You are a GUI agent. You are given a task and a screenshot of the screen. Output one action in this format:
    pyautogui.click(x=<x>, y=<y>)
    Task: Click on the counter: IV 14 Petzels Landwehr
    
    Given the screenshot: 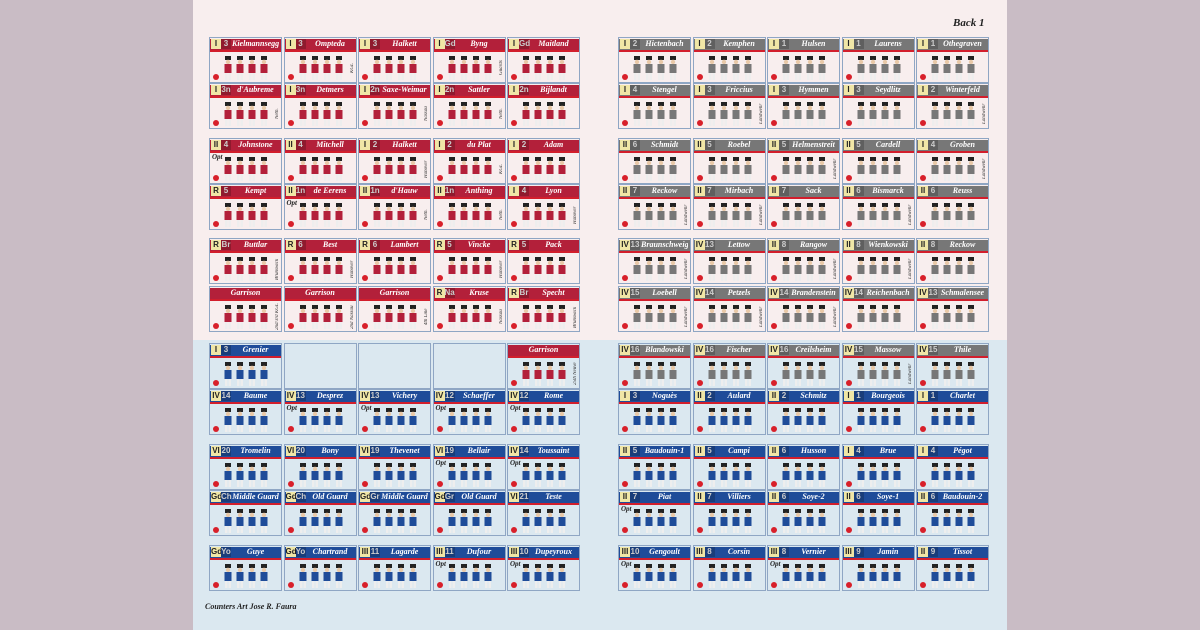 What is the action you would take?
    pyautogui.click(x=729, y=309)
    